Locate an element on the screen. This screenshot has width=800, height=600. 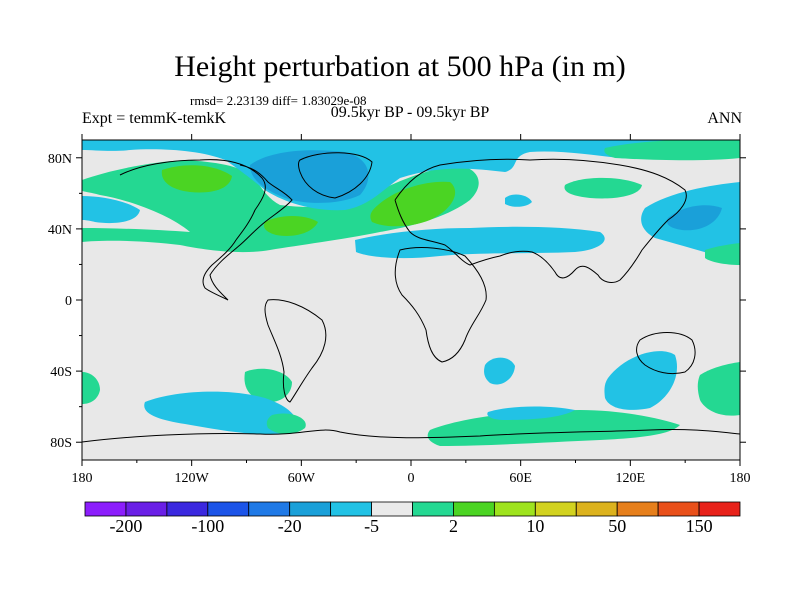
coastline-australia is located at coordinates (666, 353).